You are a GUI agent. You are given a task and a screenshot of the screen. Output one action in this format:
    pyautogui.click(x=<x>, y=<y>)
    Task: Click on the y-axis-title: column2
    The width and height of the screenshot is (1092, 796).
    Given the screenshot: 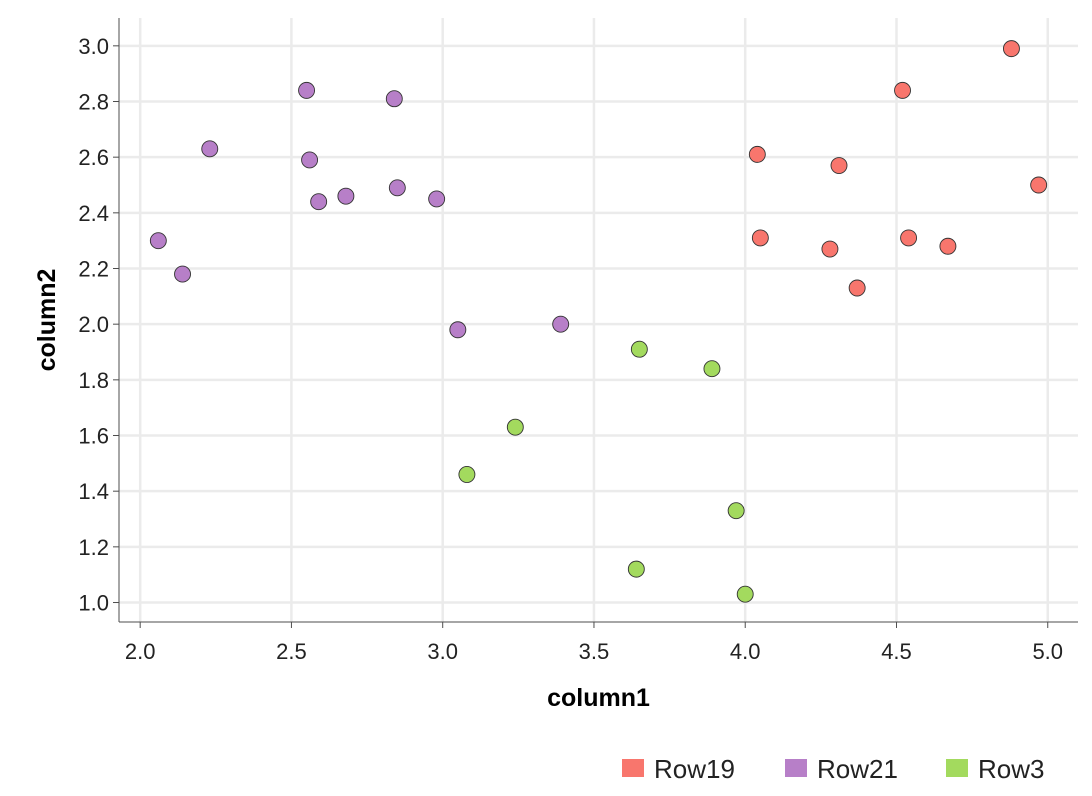 What is the action you would take?
    pyautogui.click(x=47, y=320)
    